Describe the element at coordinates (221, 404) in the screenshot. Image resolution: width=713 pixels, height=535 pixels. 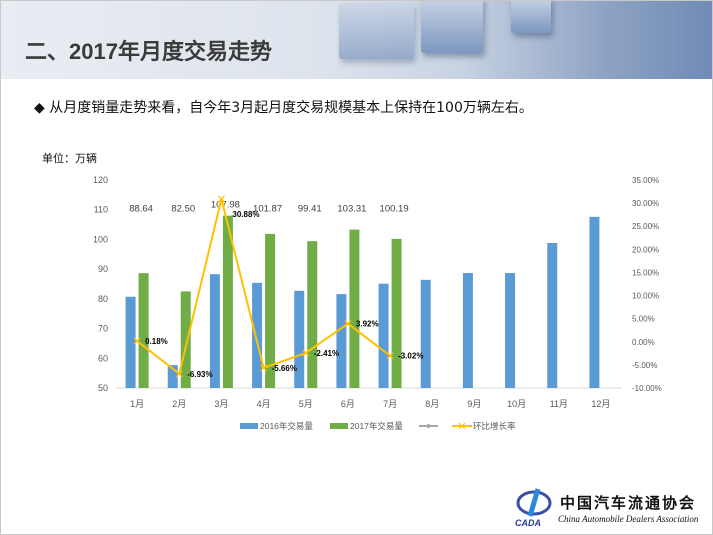
I see `x-tick-label: 3月` at that location.